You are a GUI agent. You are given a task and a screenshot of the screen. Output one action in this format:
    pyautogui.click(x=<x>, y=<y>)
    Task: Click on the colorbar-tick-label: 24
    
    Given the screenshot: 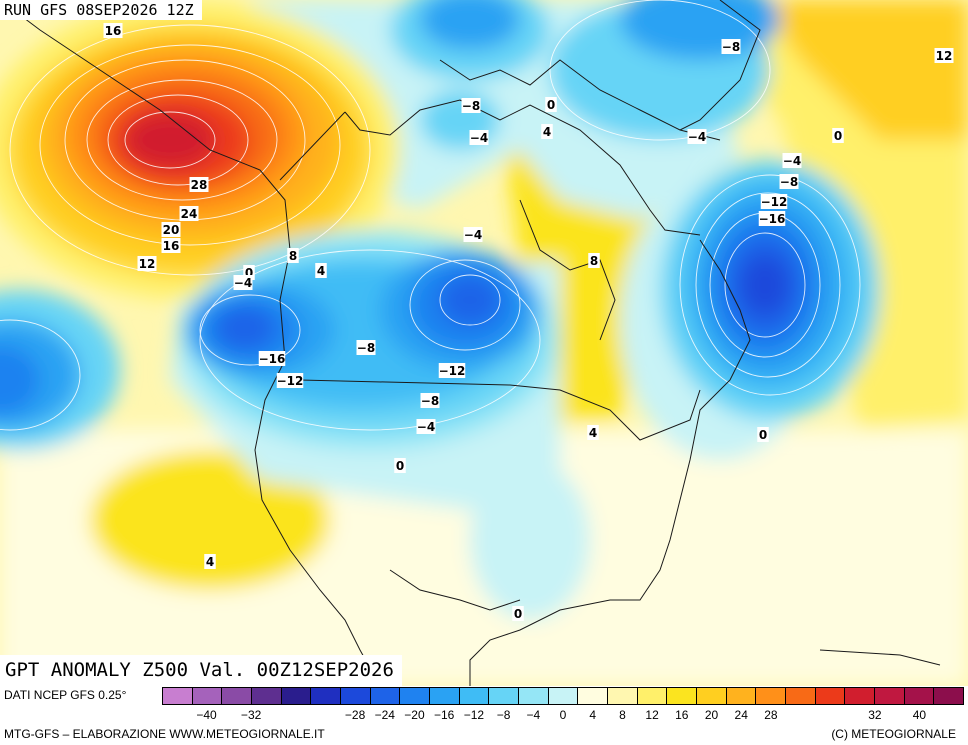 What is the action you would take?
    pyautogui.click(x=741, y=715)
    